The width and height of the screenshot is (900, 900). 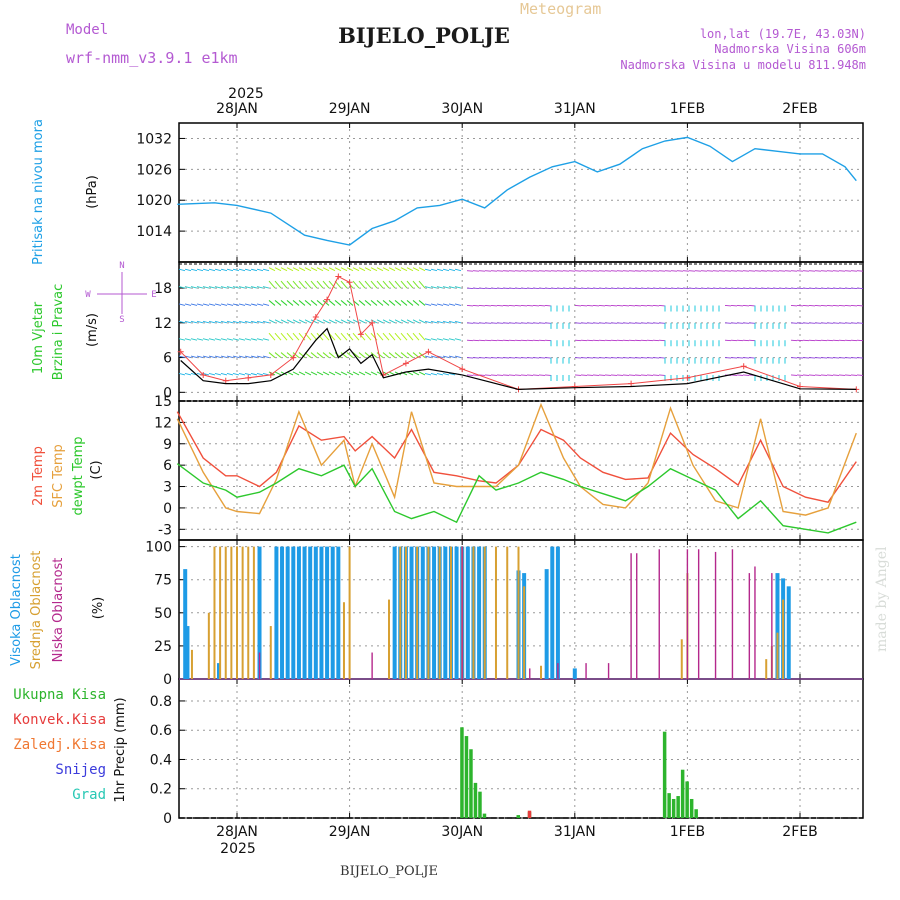 What do you see at coordinates (58, 332) in the screenshot?
I see `wind-label-line2: Brzina i Pravac` at bounding box center [58, 332].